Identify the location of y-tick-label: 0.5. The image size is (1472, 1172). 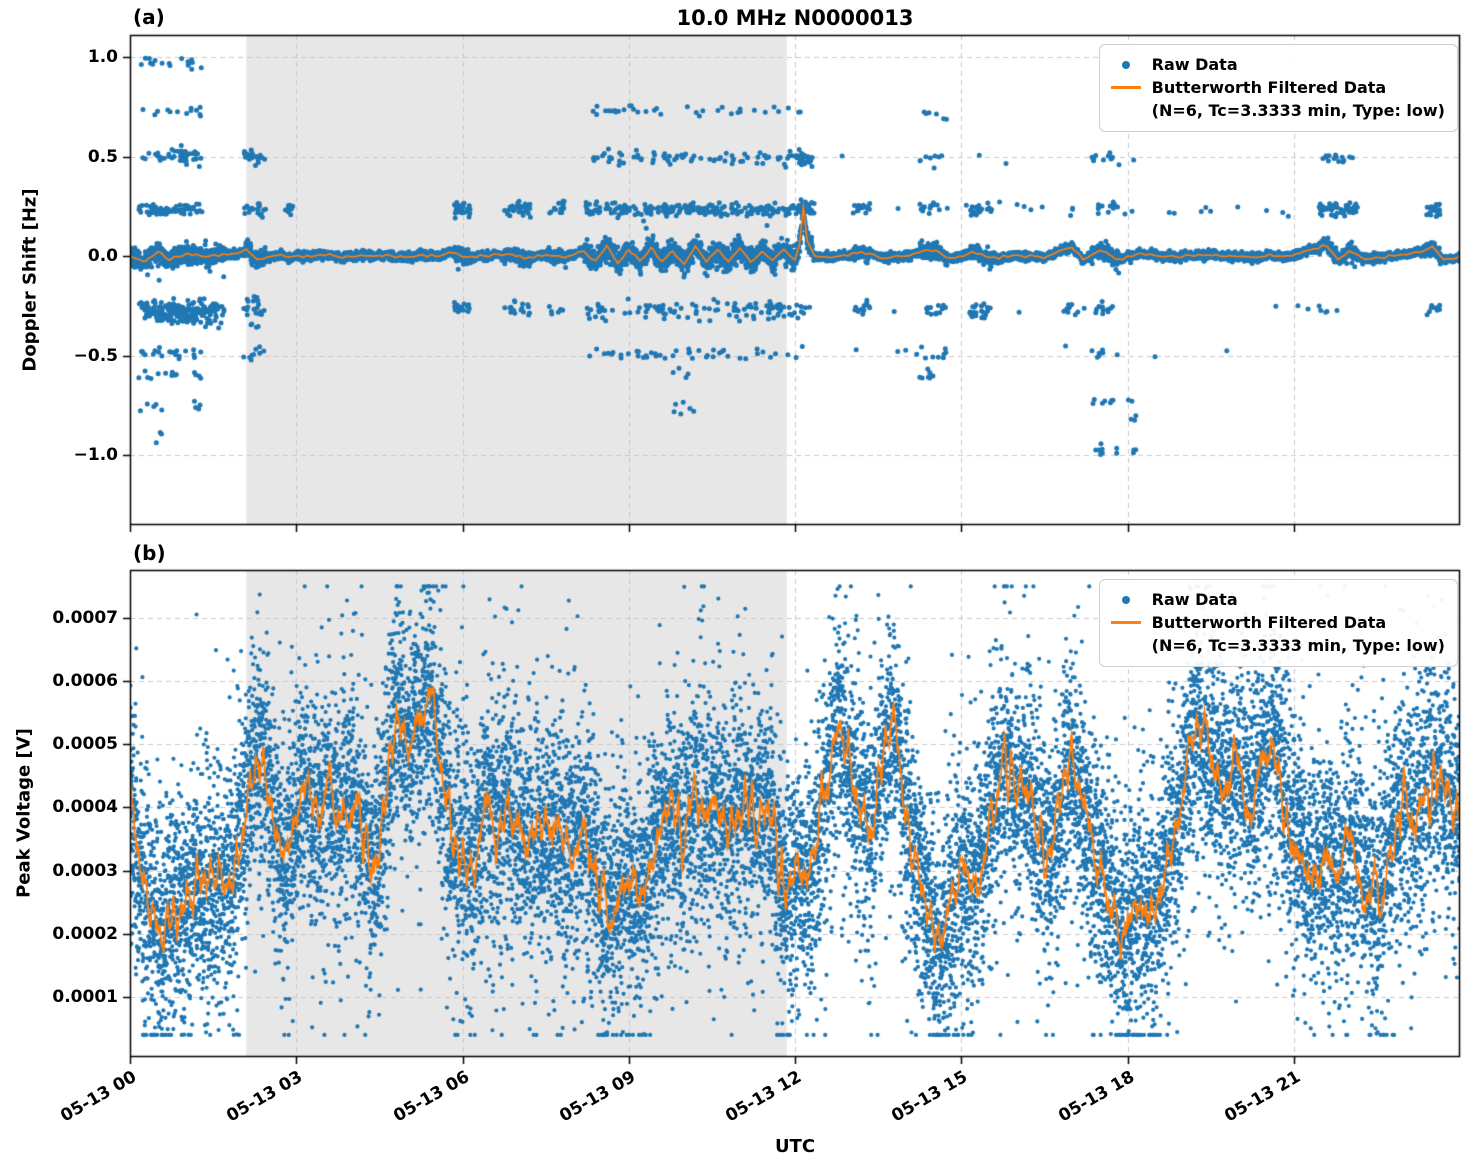
(102, 156).